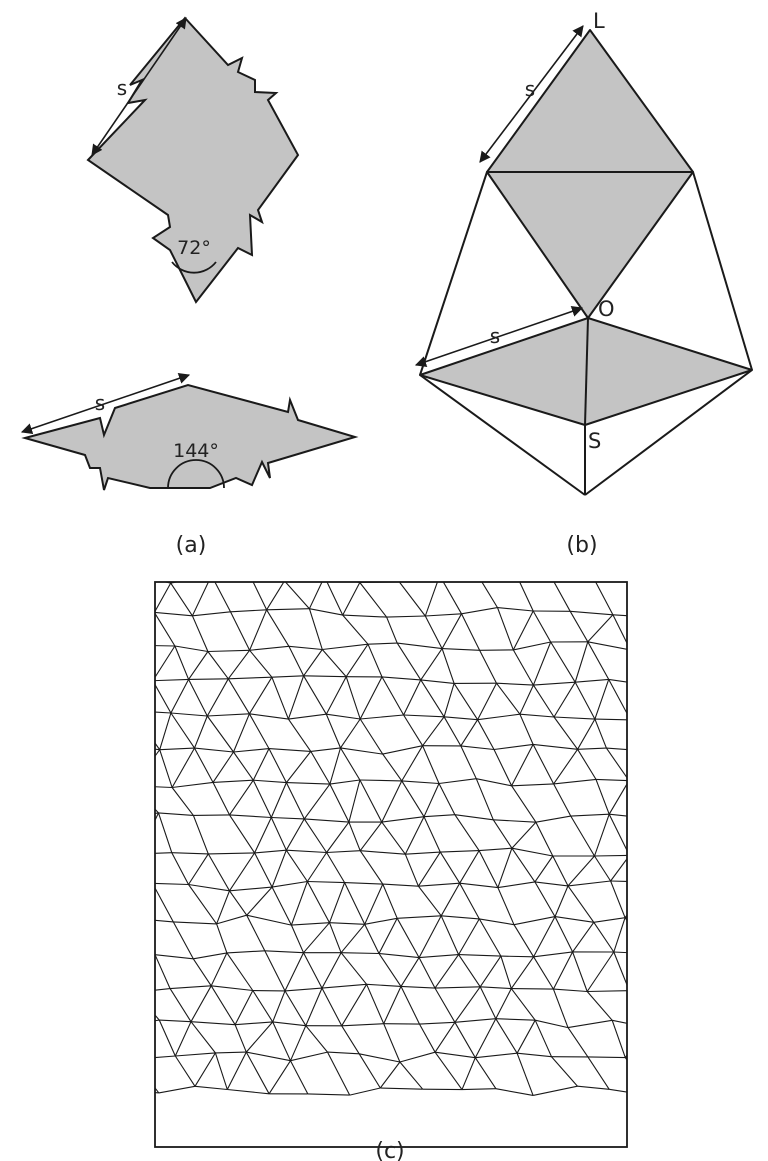 The width and height of the screenshot is (768, 1161). What do you see at coordinates (389, 1150) in the screenshot?
I see `caption-c: (c)` at bounding box center [389, 1150].